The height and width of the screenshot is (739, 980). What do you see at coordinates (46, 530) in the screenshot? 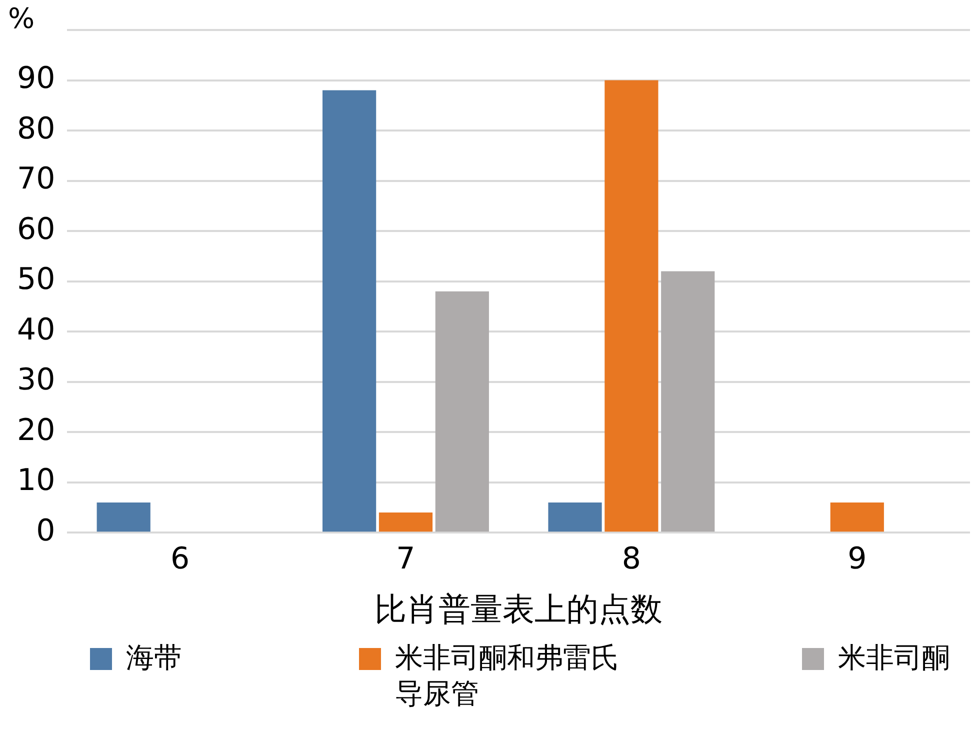
I see `y-tick-label: 0` at bounding box center [46, 530].